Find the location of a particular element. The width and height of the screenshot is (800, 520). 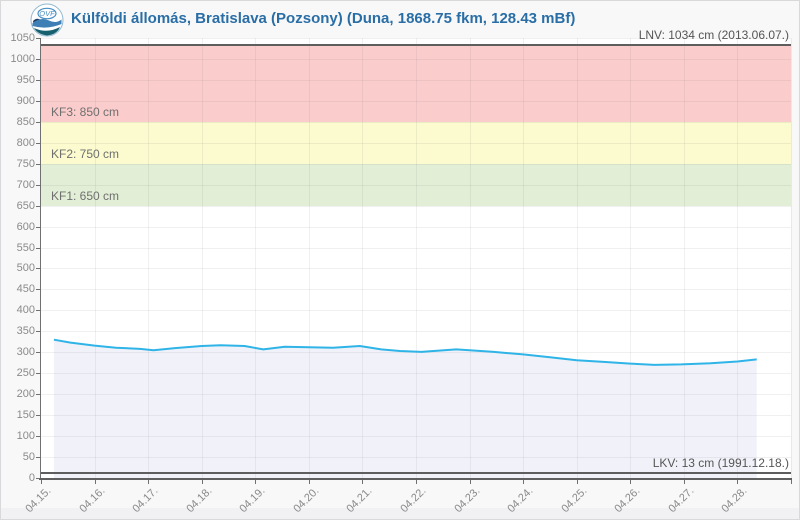

y-tick-label: 800 is located at coordinates (25, 142).